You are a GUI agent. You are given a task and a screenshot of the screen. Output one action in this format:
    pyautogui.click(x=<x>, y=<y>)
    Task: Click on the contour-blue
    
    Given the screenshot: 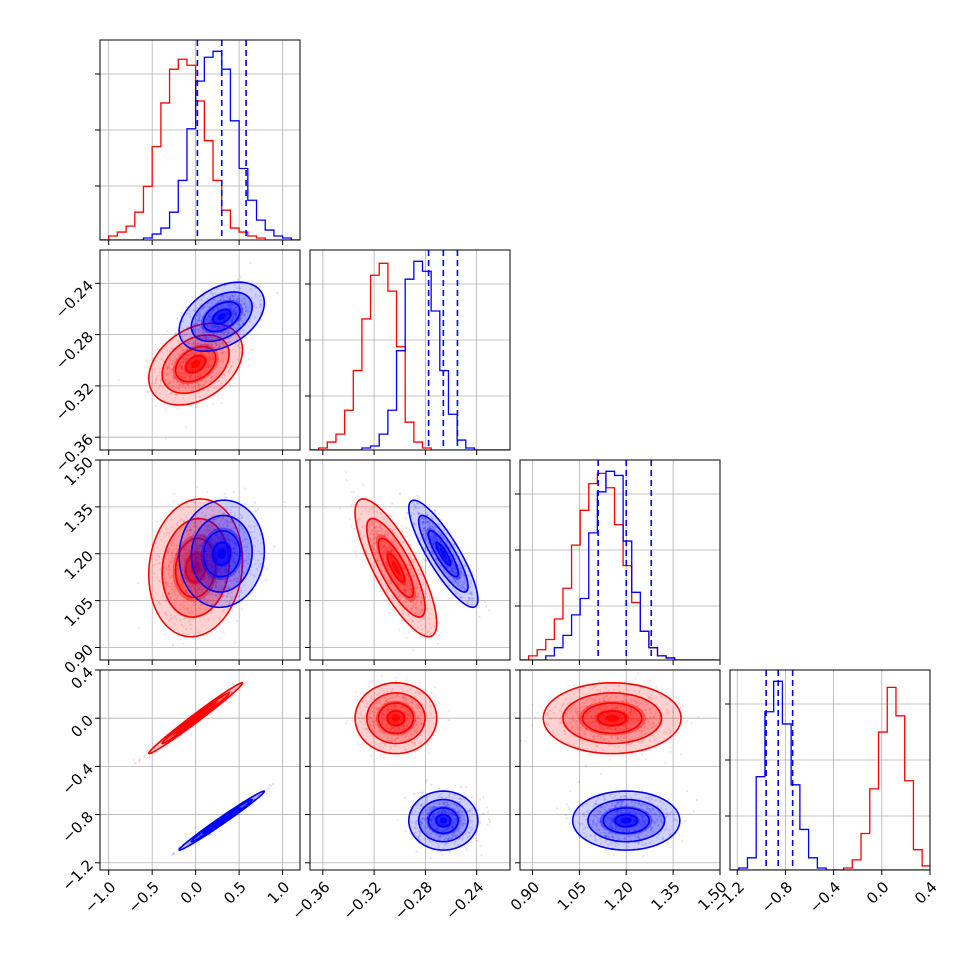 What is the action you would take?
    pyautogui.click(x=443, y=553)
    